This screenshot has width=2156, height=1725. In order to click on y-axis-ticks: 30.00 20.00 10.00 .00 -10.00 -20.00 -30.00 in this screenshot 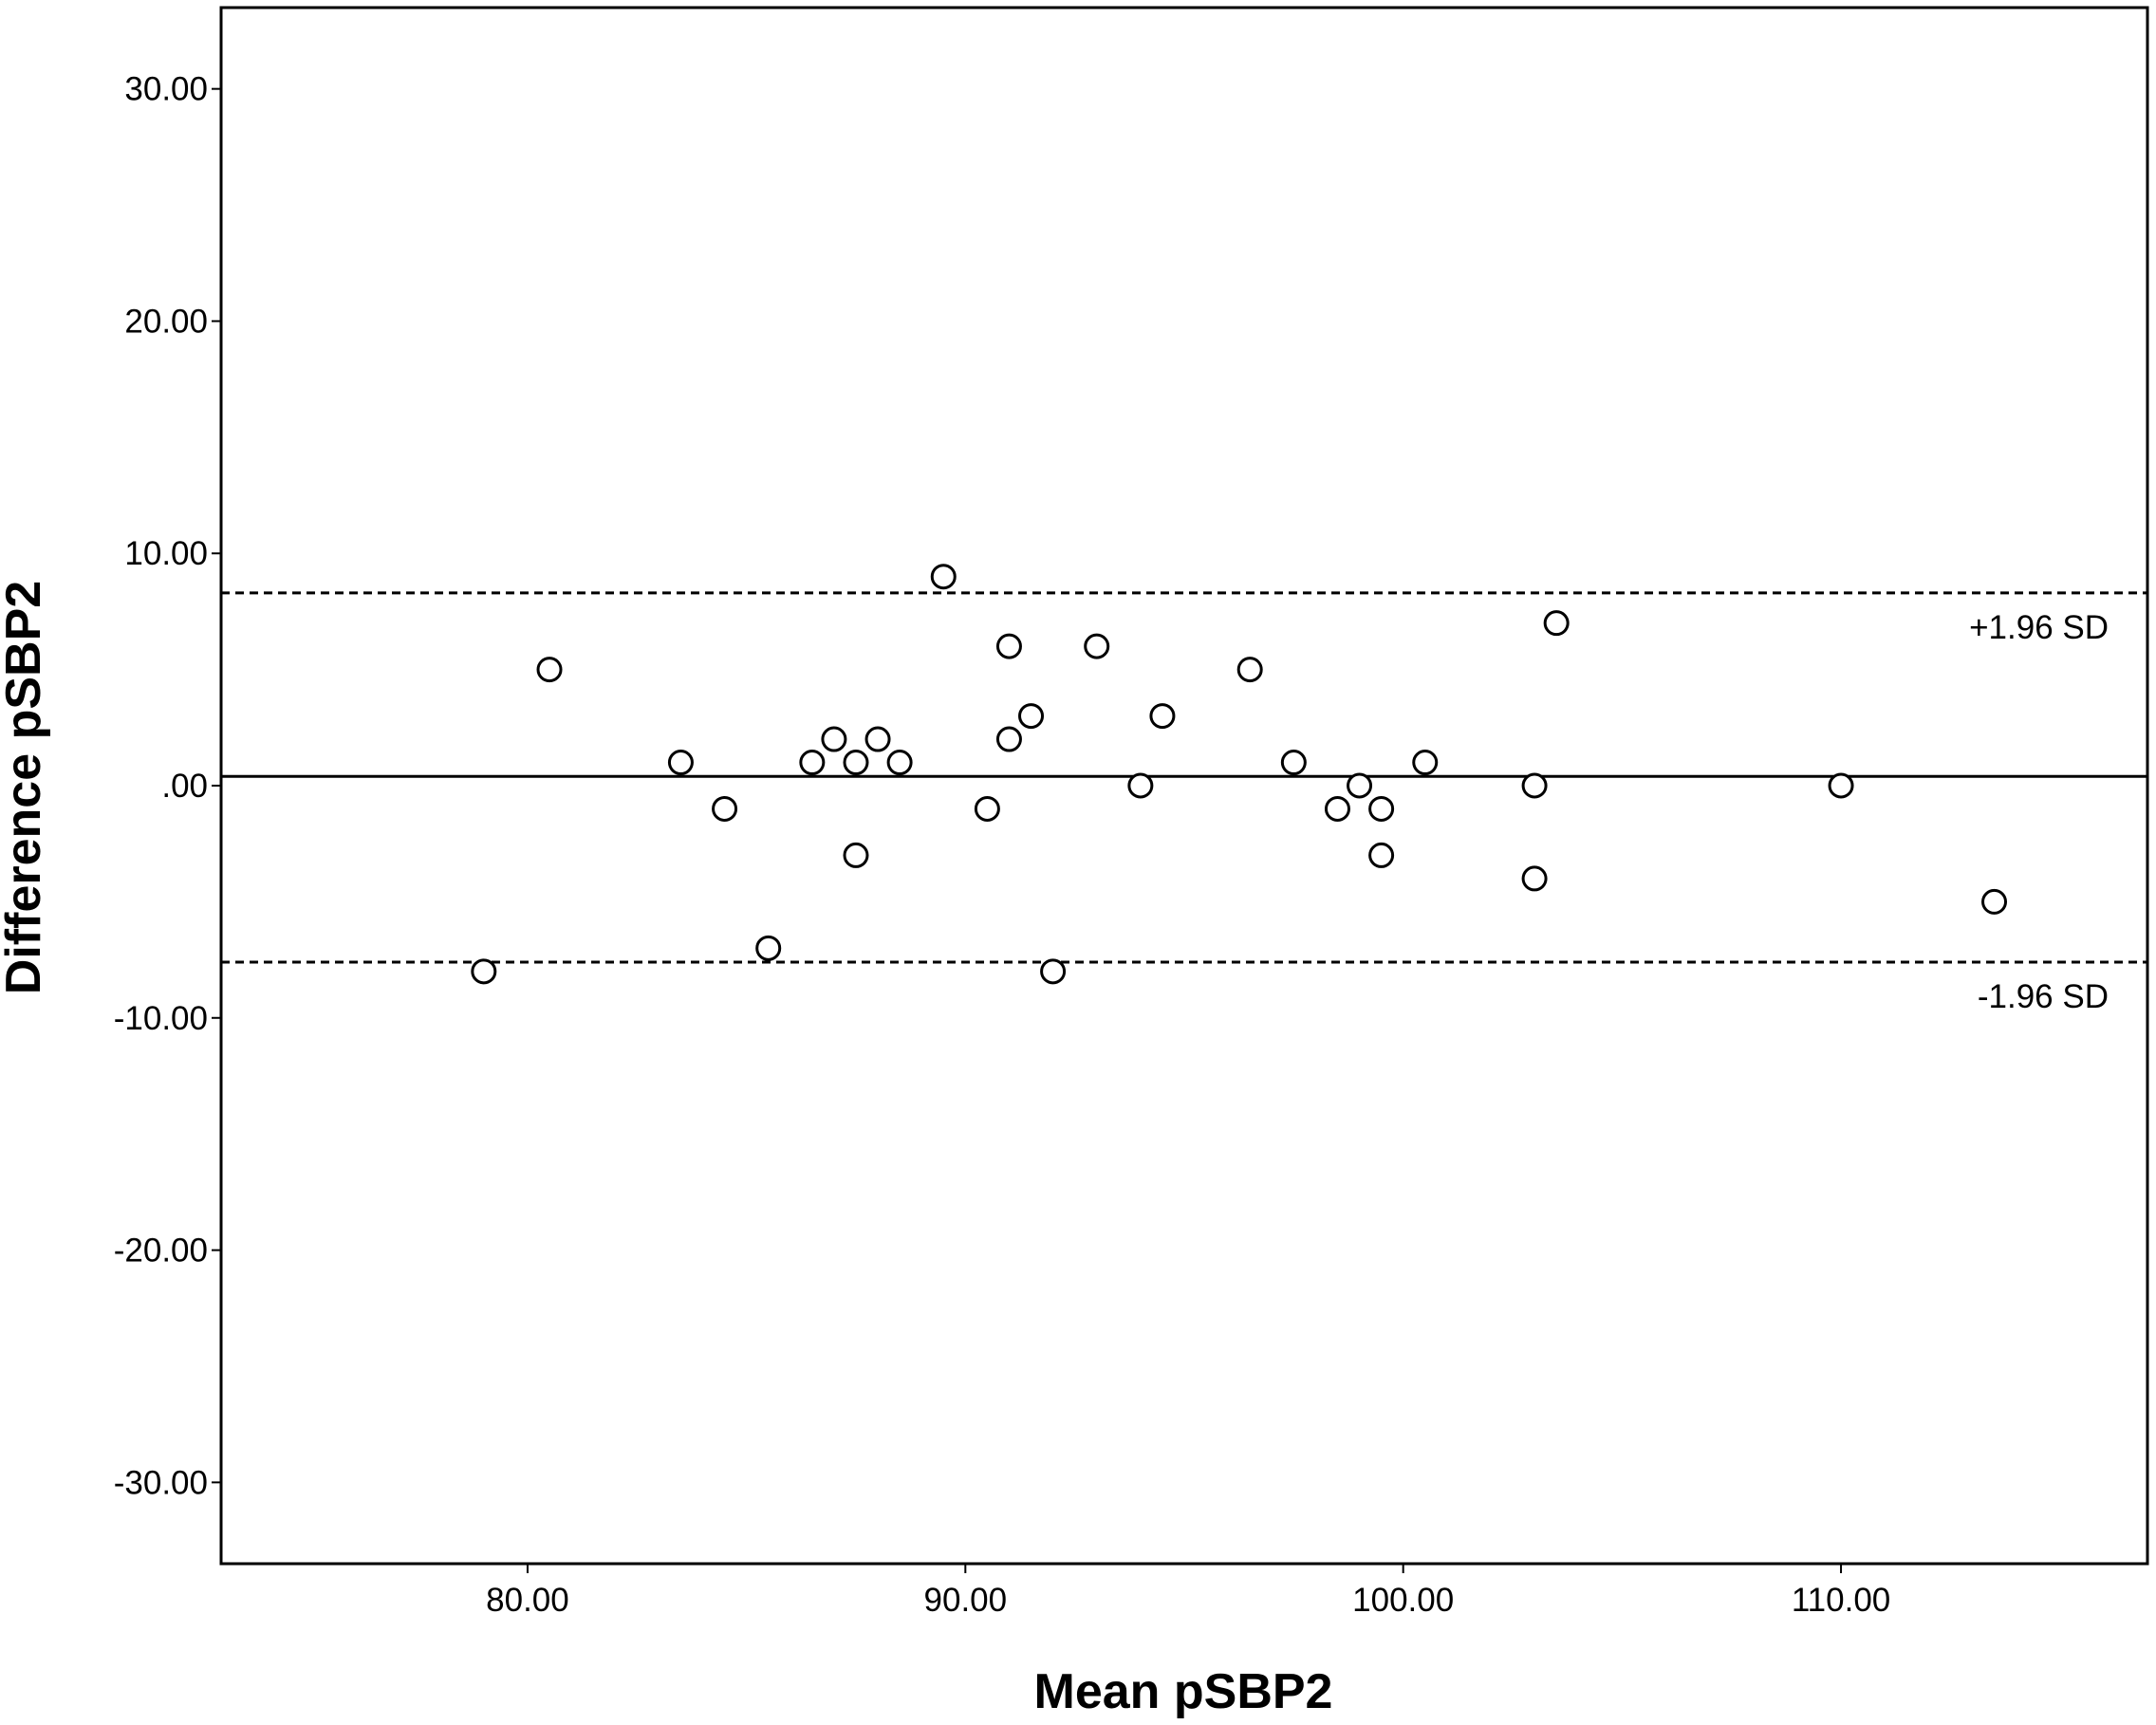, I will do `click(167, 786)`.